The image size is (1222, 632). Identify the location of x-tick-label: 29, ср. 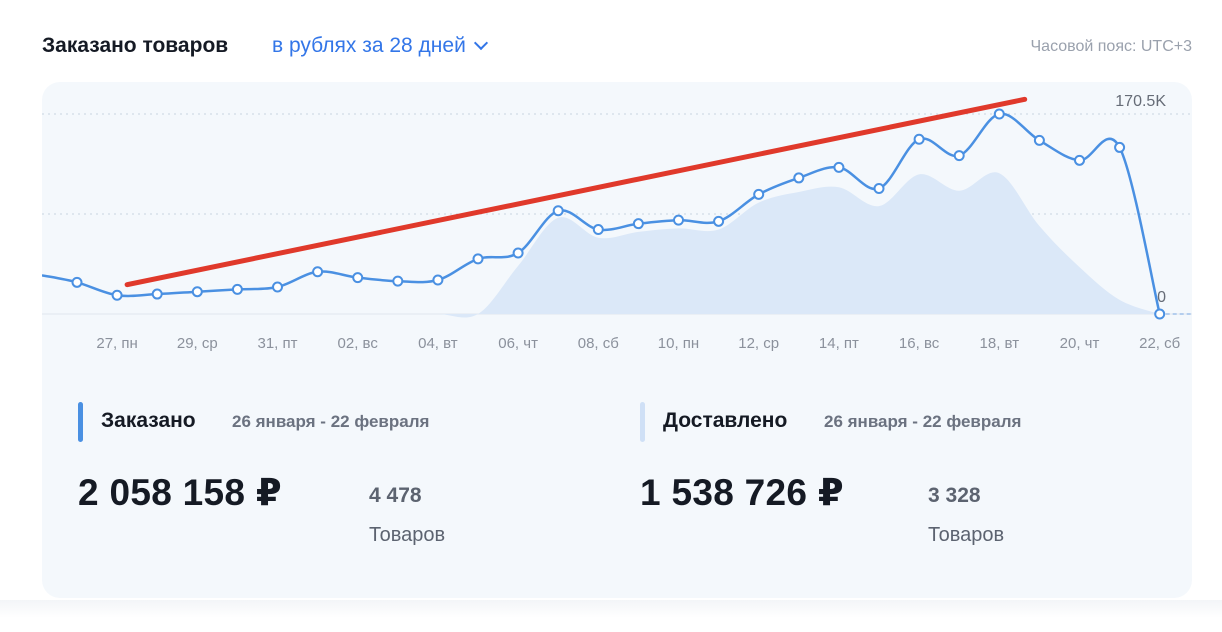
(197, 343).